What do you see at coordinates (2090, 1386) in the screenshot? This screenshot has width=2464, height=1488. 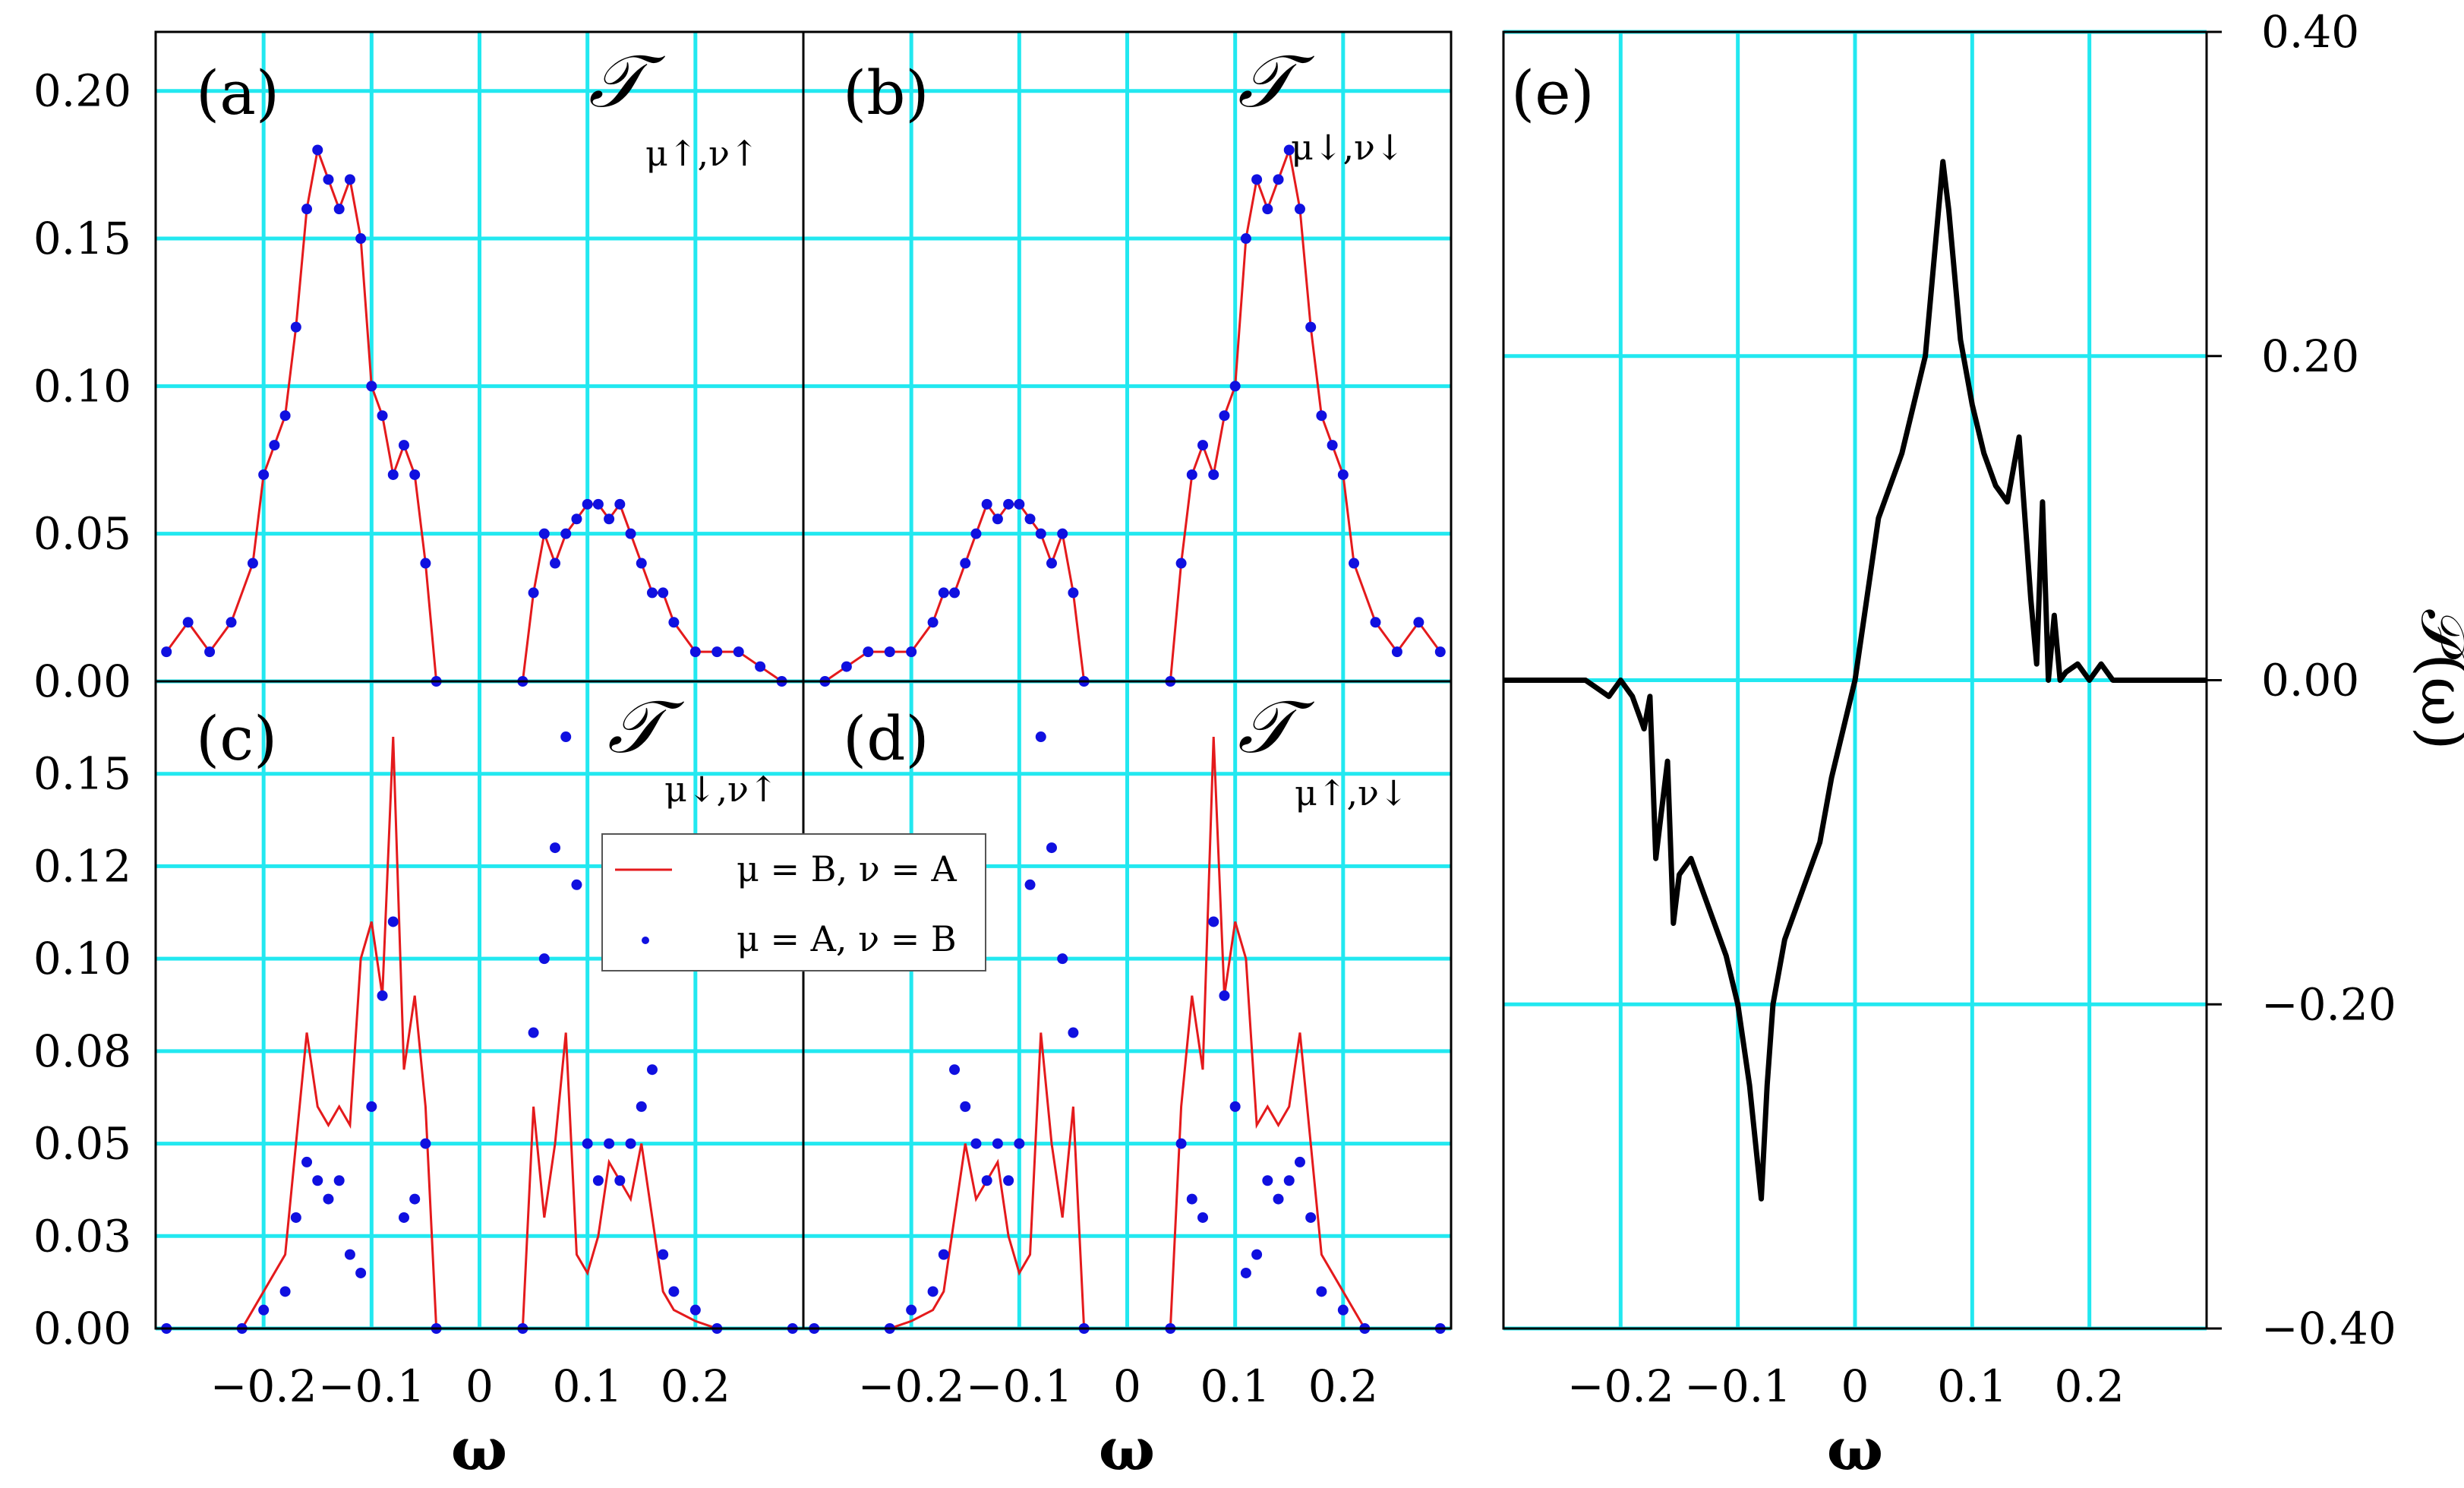 I see `x-tick-label: 0.2` at bounding box center [2090, 1386].